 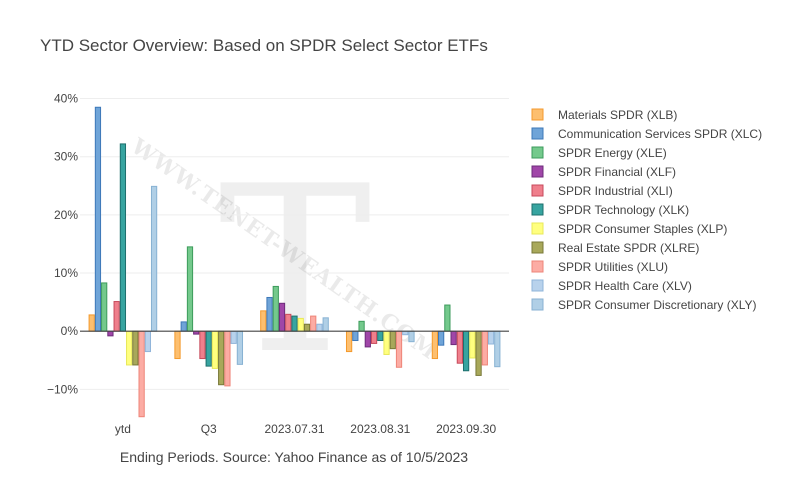 What do you see at coordinates (617, 115) in the screenshot?
I see `legend-label: Materials SPDR (XLB)` at bounding box center [617, 115].